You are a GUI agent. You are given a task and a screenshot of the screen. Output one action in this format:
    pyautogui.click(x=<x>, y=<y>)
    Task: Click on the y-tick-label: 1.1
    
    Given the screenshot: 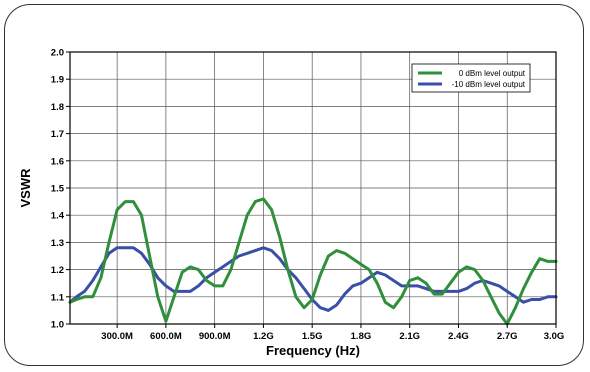 What is the action you would take?
    pyautogui.click(x=58, y=297)
    